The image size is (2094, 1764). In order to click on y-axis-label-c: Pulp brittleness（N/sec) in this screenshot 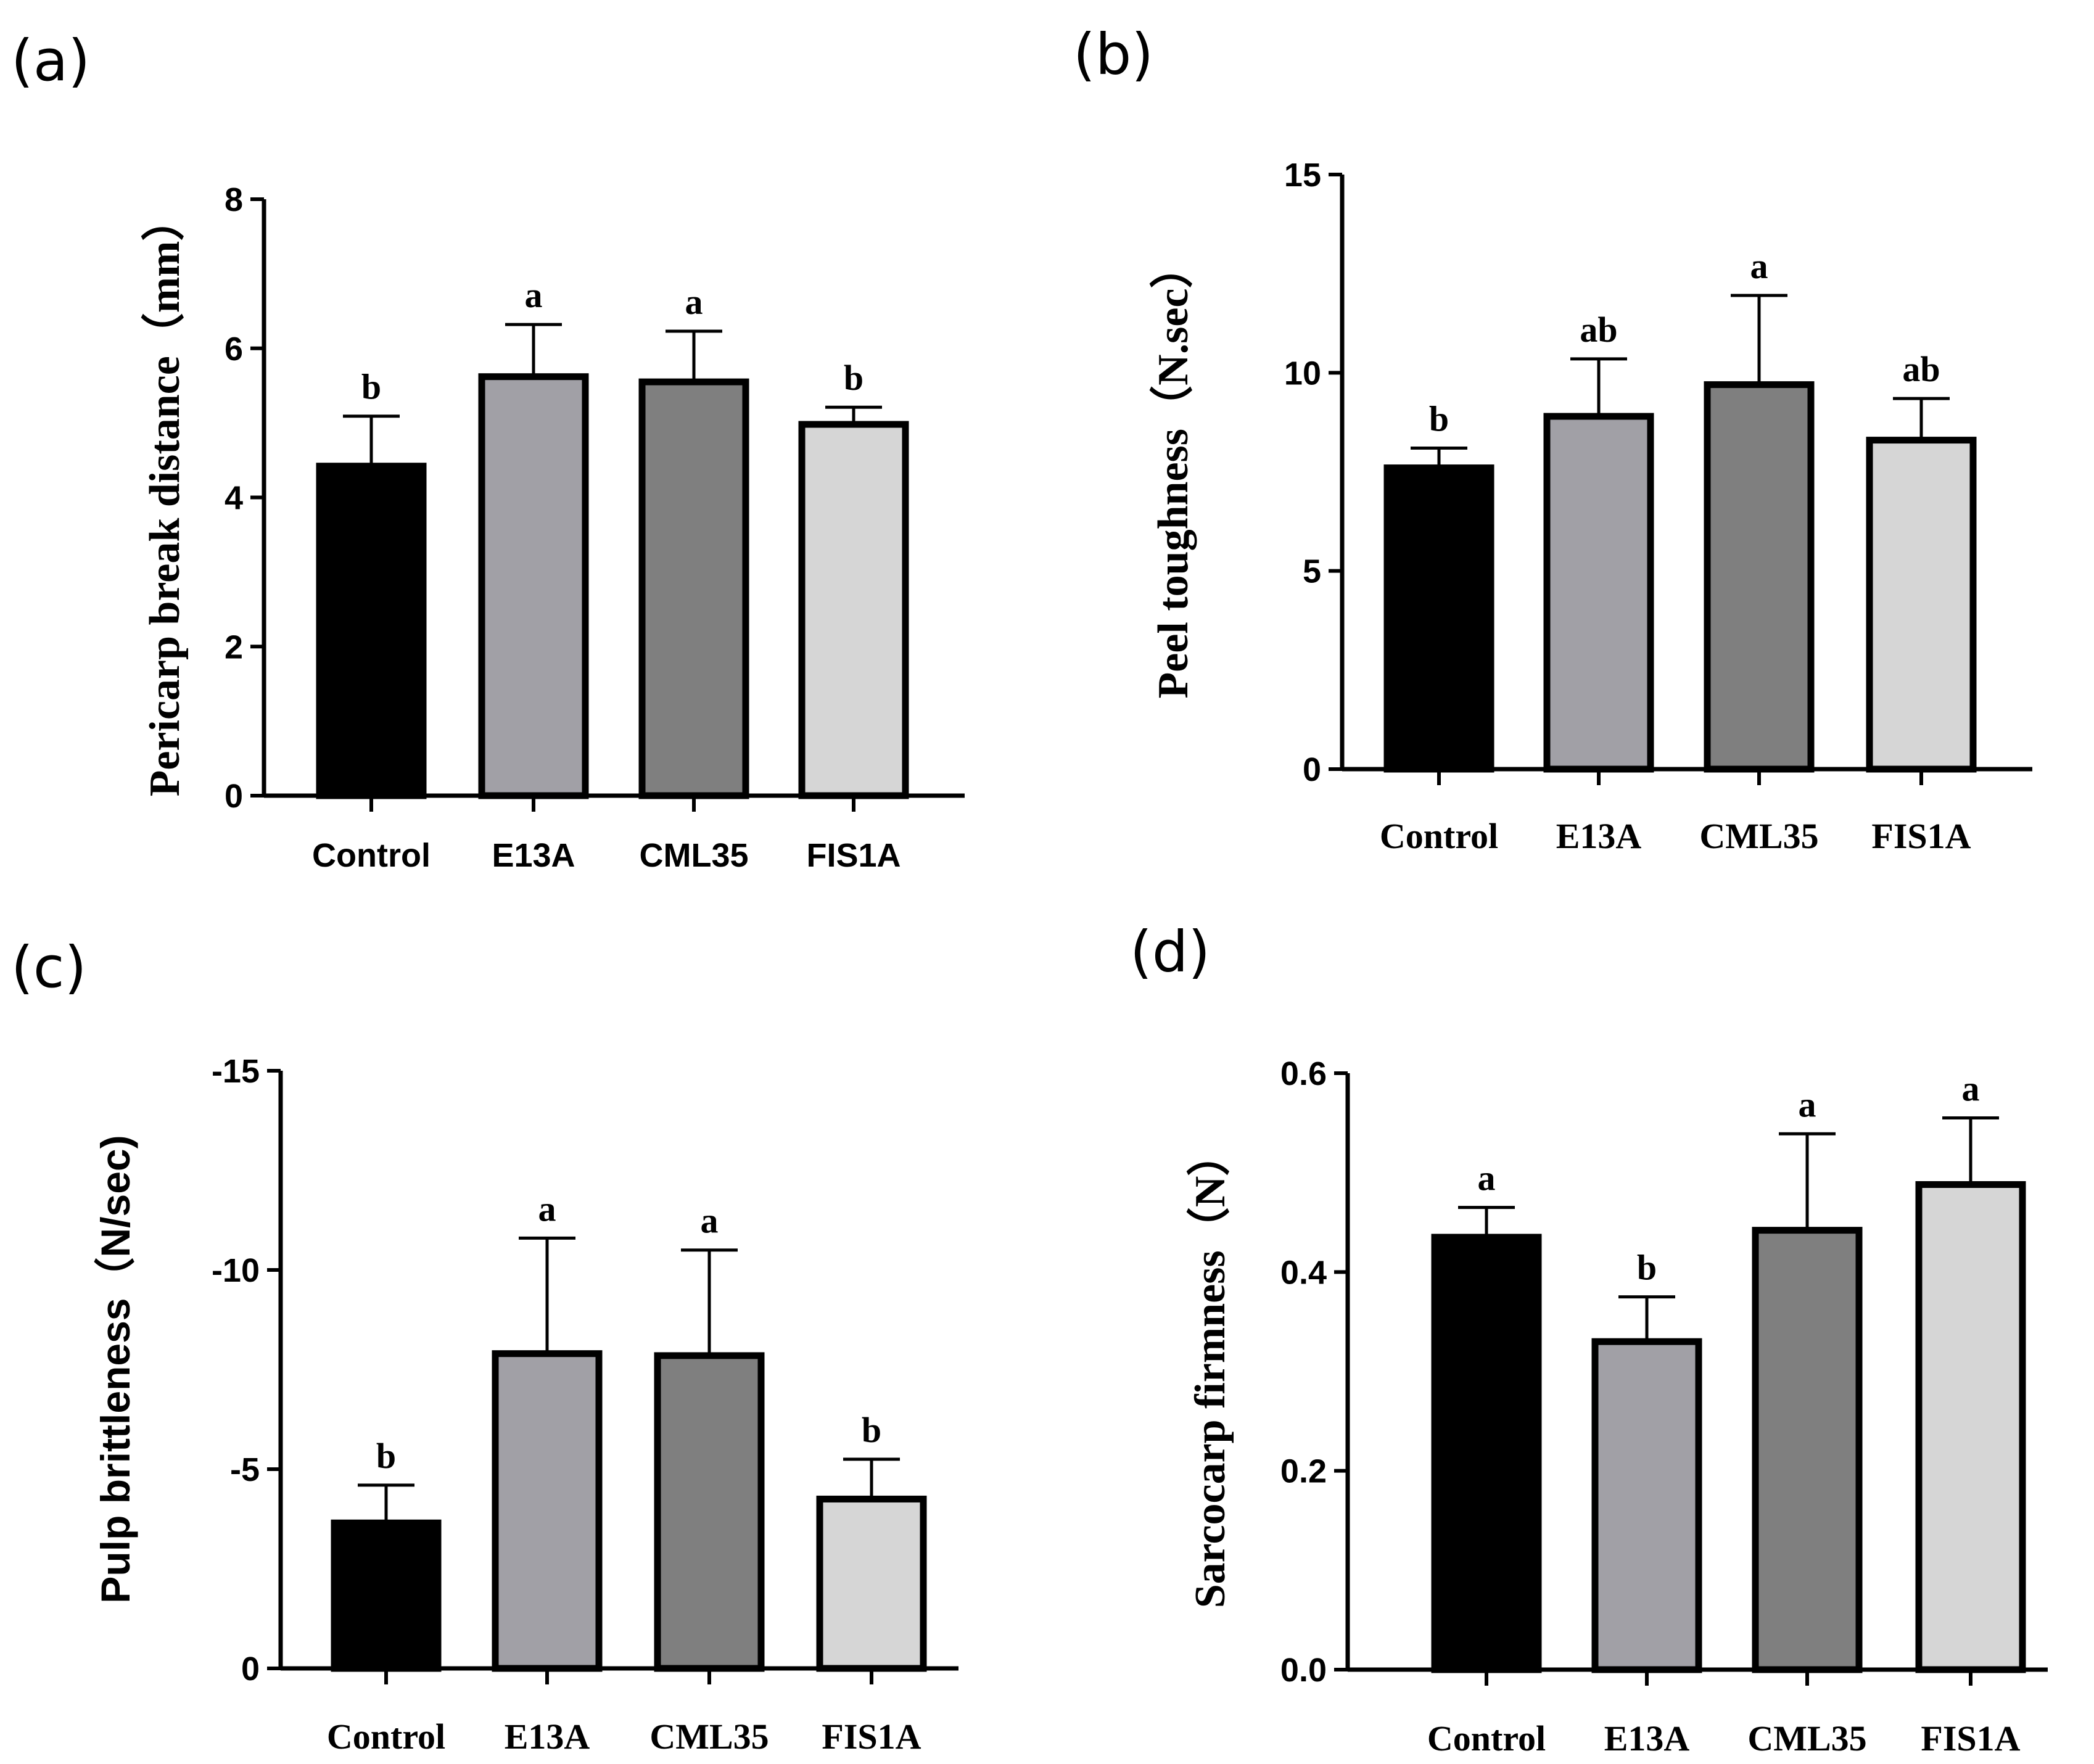, I will do `click(115, 1369)`.